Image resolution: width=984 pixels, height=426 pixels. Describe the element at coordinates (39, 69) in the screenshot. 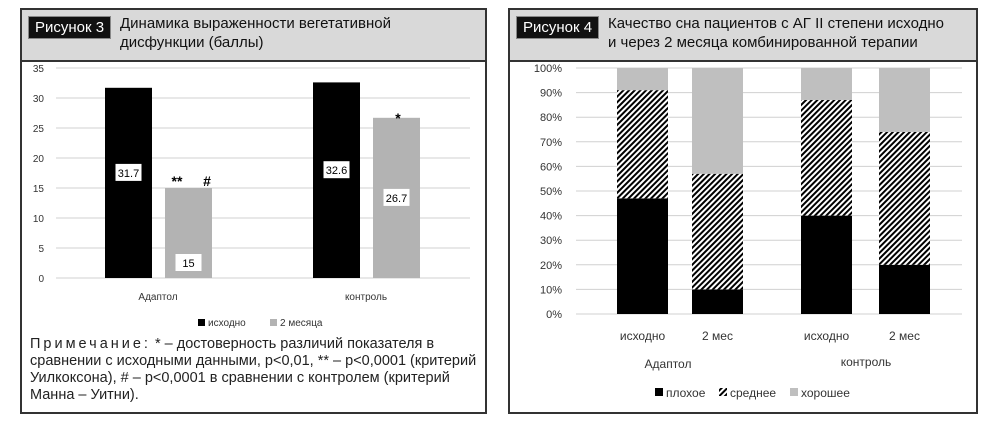

I see `y-tick-label: 35` at that location.